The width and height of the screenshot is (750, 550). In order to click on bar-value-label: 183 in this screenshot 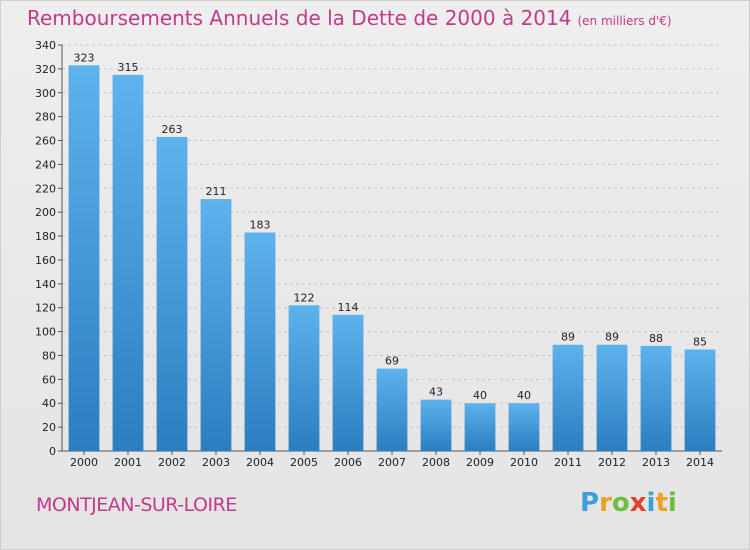, I will do `click(260, 224)`.